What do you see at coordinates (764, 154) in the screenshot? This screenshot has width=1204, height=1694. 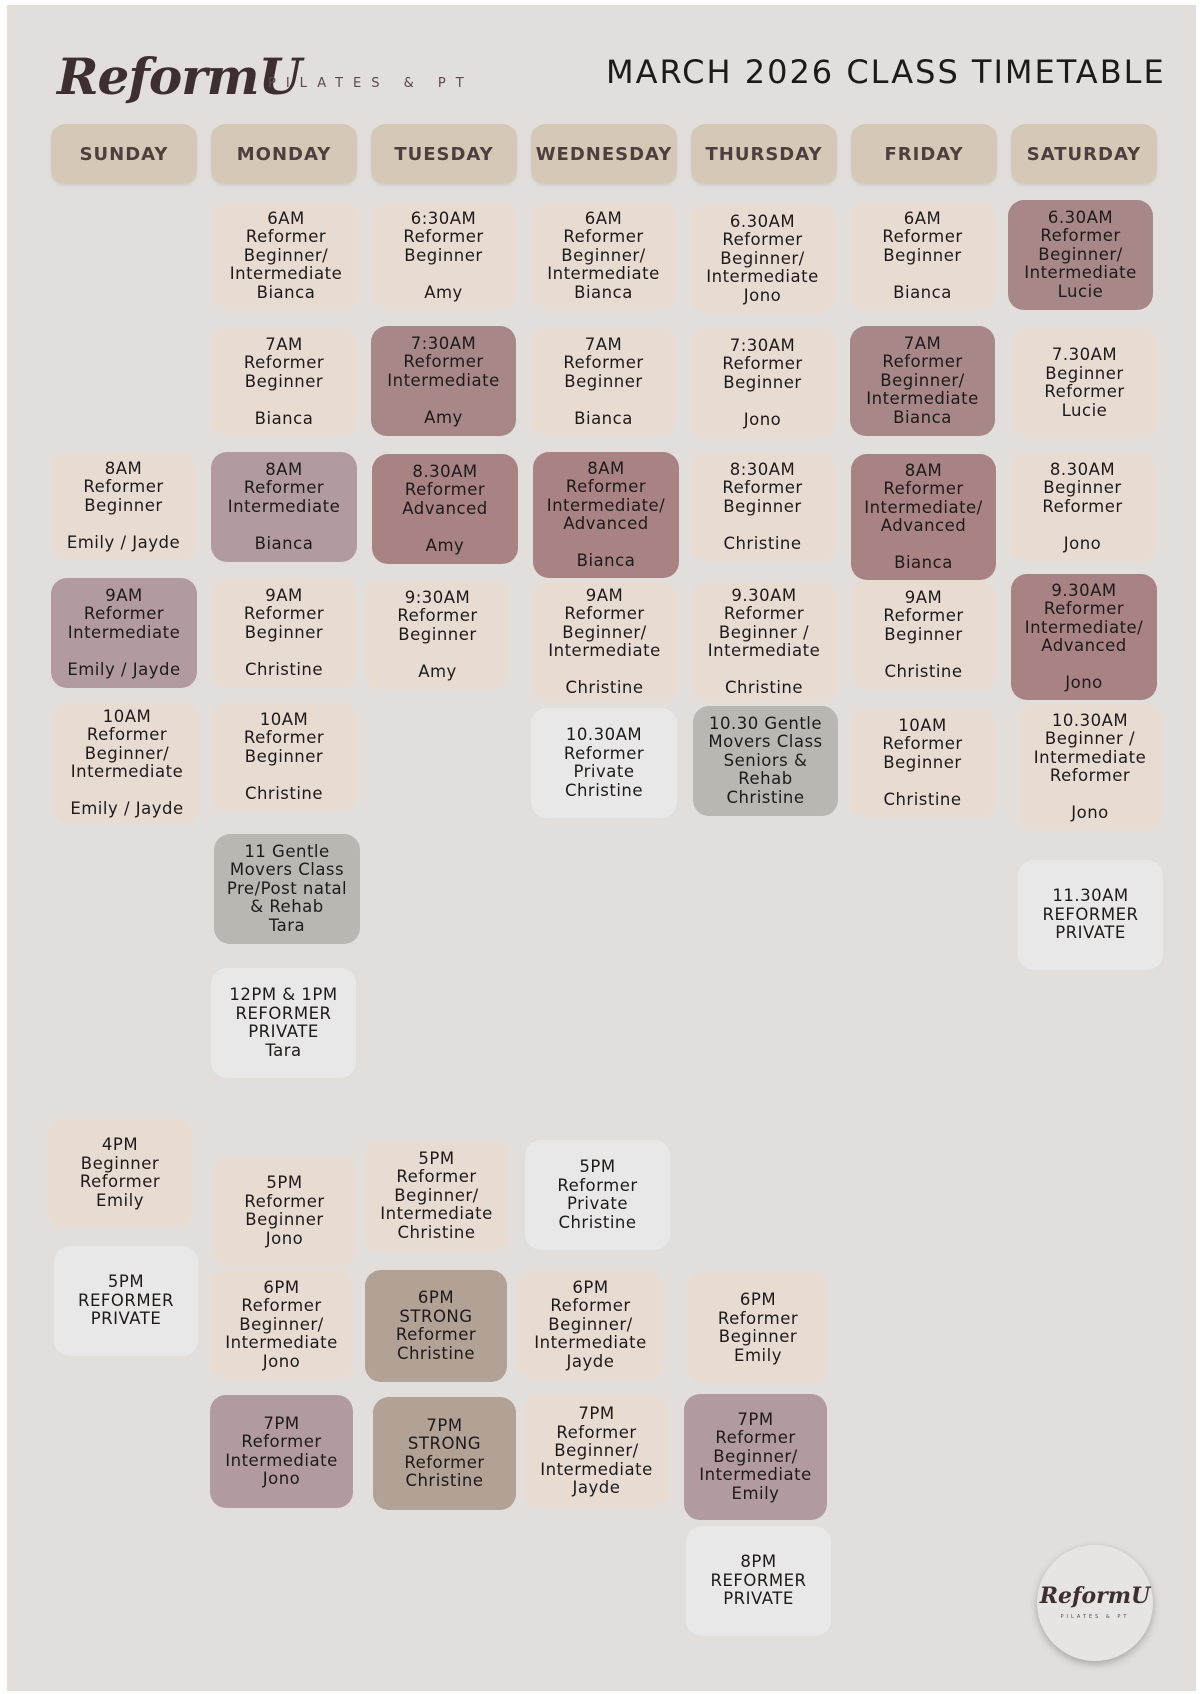 I see `day-header-thursday: THURSDAY` at bounding box center [764, 154].